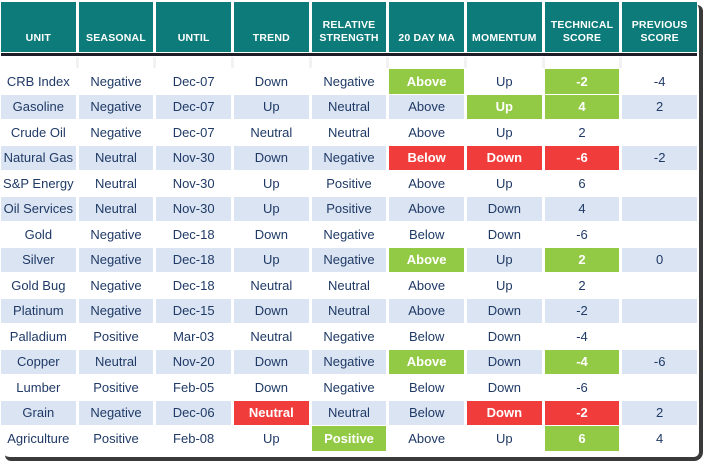 This screenshot has width=706, height=474. Describe the element at coordinates (659, 259) in the screenshot. I see `table-cell: 0` at that location.